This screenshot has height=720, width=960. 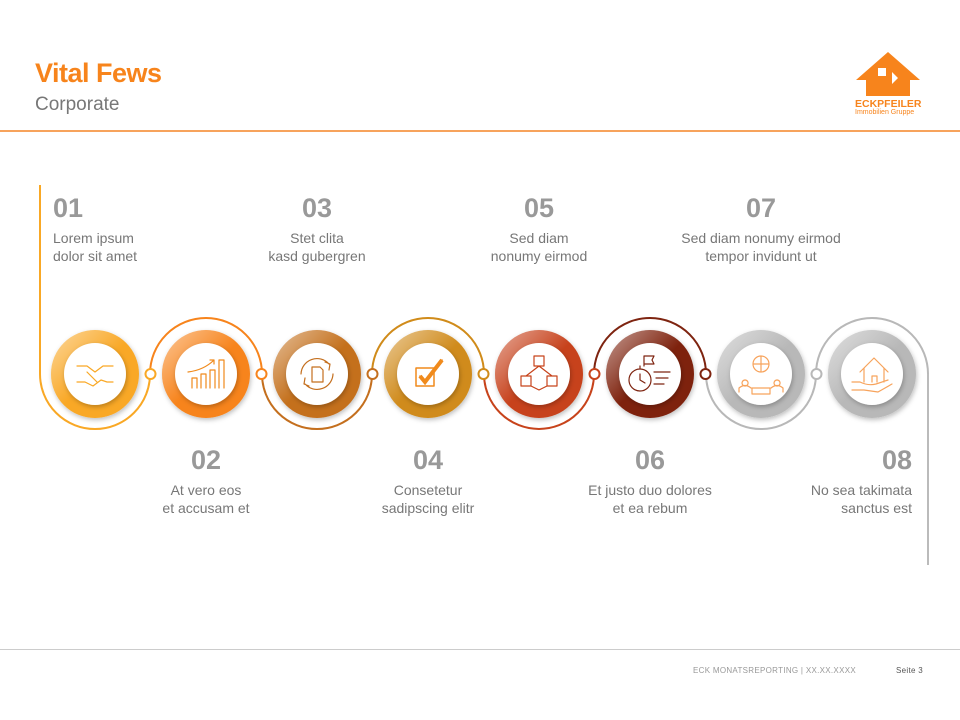 What do you see at coordinates (480, 649) in the screenshot?
I see `footer-divider` at bounding box center [480, 649].